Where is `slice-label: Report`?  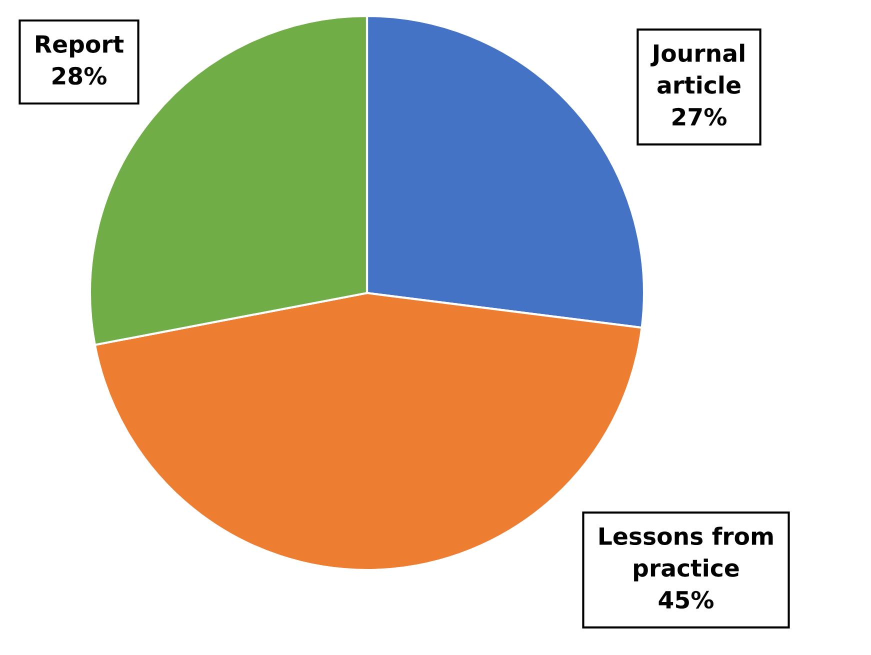
slice-label: Report is located at coordinates (80, 46).